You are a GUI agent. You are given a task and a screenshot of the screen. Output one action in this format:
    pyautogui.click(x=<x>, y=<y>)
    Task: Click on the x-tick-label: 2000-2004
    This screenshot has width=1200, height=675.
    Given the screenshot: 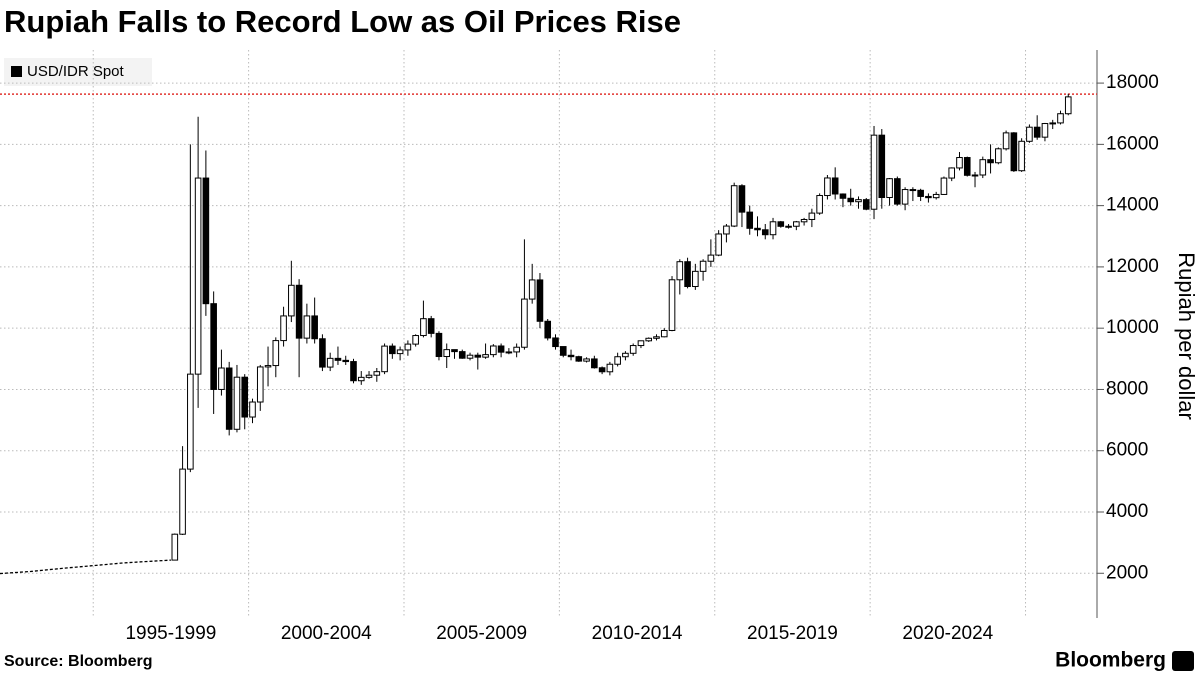 What is the action you would take?
    pyautogui.click(x=326, y=633)
    